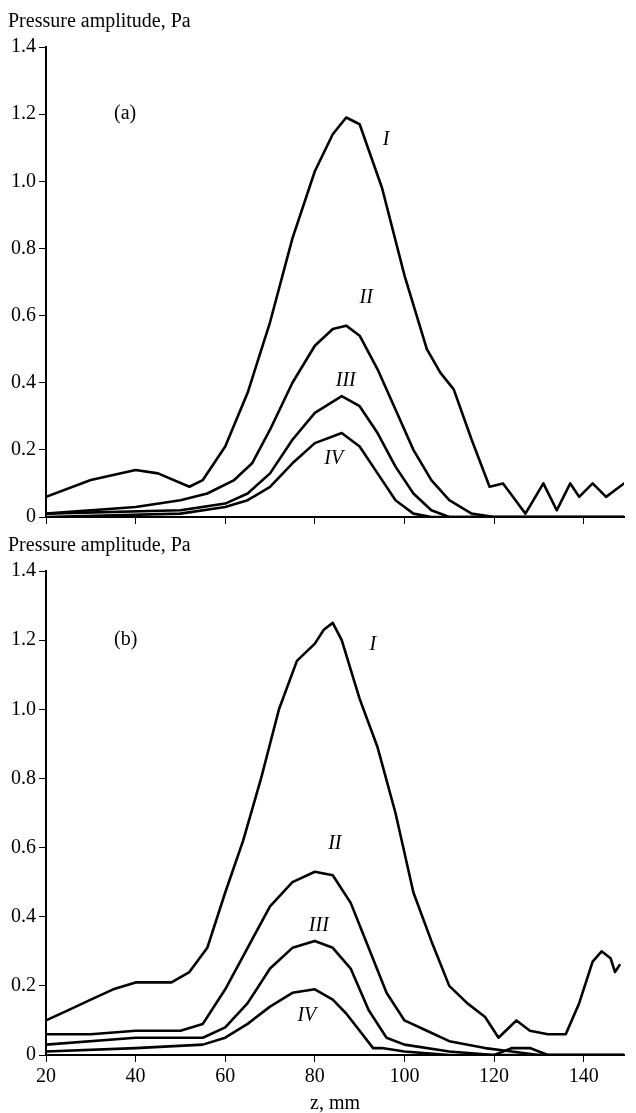 Image resolution: width=636 pixels, height=1113 pixels. Describe the element at coordinates (225, 1075) in the screenshot. I see `x-tick-label: 60` at that location.